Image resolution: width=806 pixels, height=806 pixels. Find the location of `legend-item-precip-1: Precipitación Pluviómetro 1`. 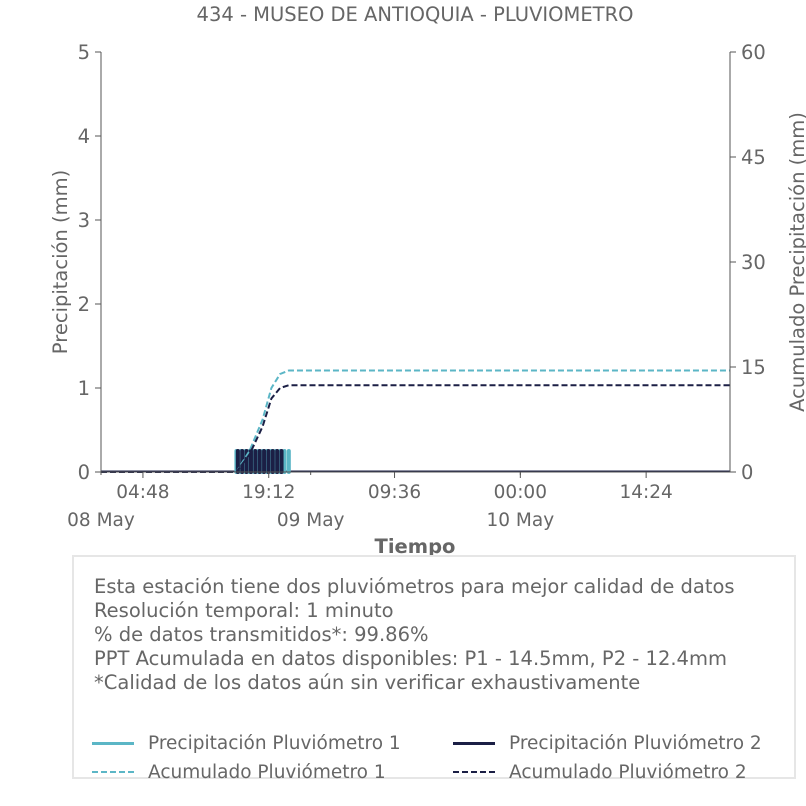

legend-item-precip-1: Precipitación Pluviómetro 1 is located at coordinates (246, 743).